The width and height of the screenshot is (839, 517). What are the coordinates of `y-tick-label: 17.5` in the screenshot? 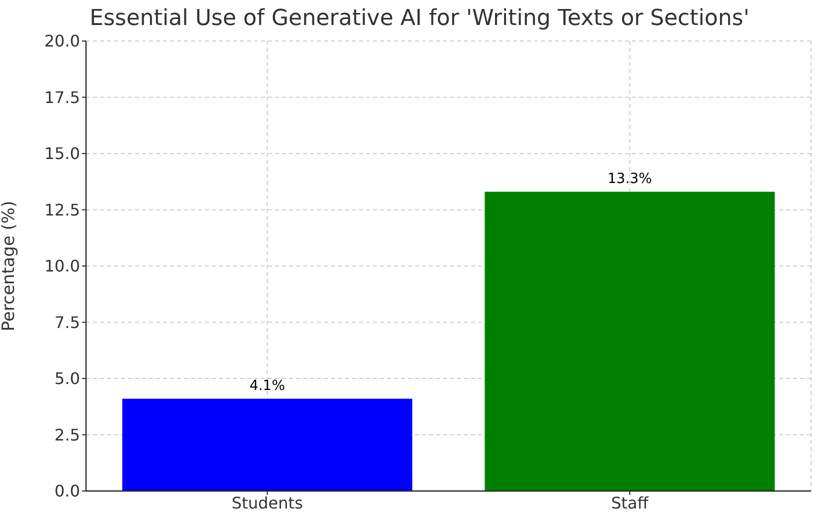 It's located at (62, 97).